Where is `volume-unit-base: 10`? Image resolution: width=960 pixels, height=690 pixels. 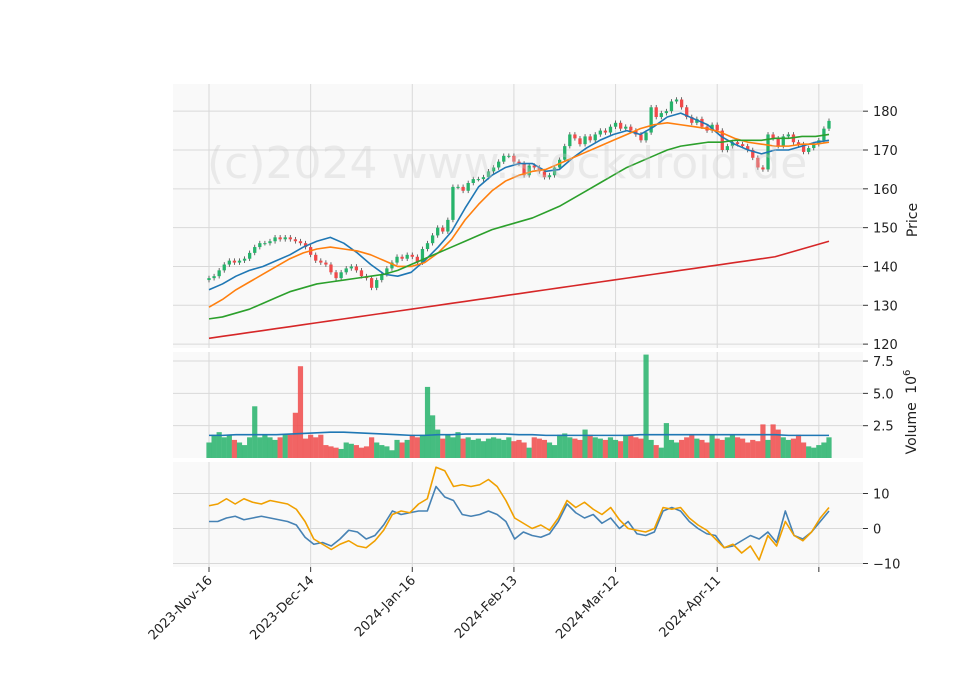
volume-unit-base: 10 is located at coordinates (912, 385).